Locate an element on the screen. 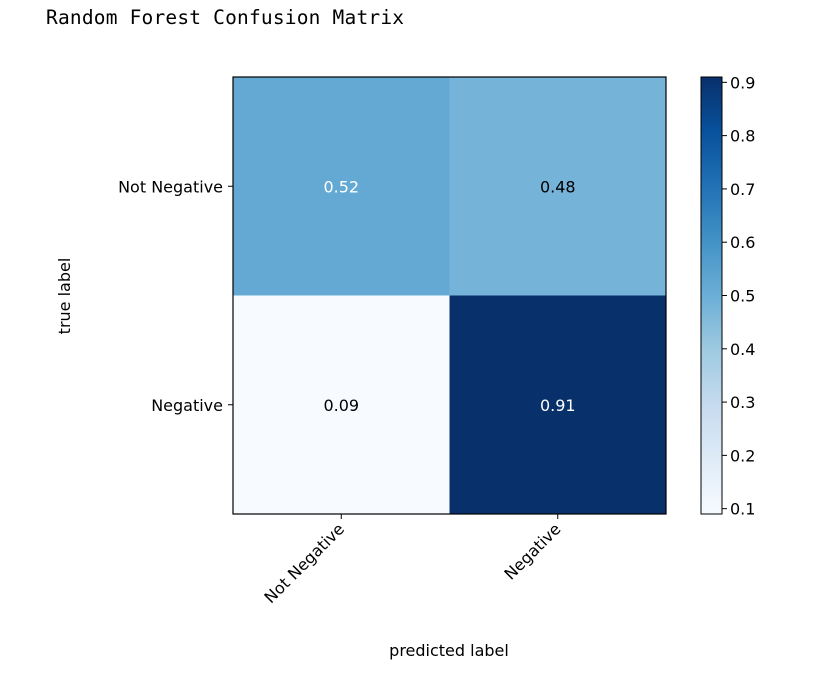 This screenshot has height=673, width=825. x-tick-label: Not Negative is located at coordinates (304, 563).